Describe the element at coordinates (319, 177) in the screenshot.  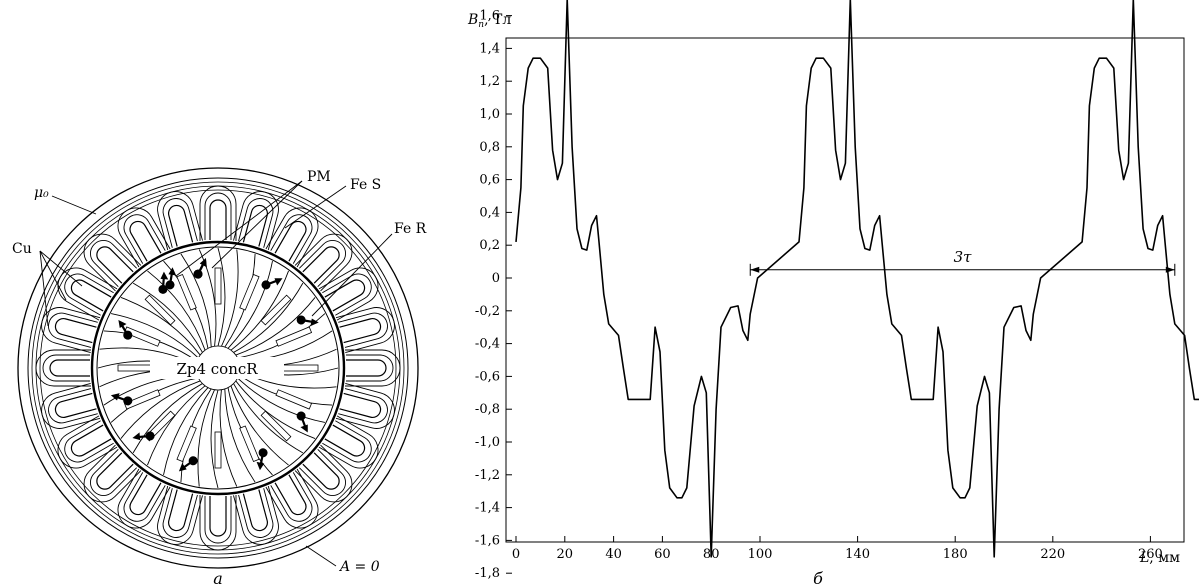
I see `pm-label: PM` at that location.